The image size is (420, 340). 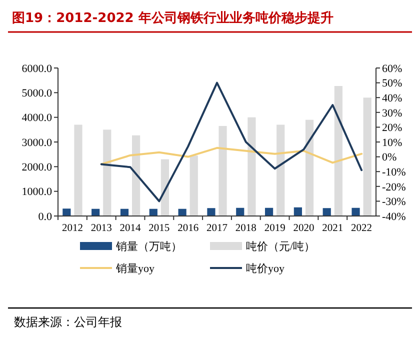 I want to click on x-tick-label: 2018, so click(x=245, y=228).